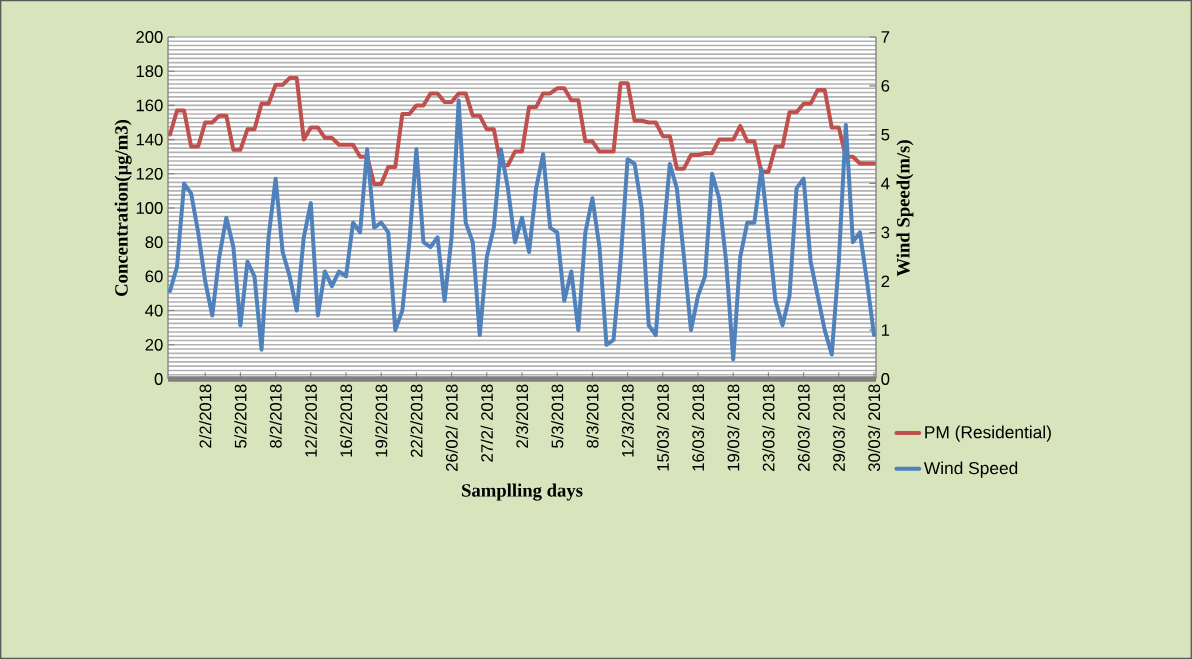 The image size is (1192, 659). What do you see at coordinates (486, 423) in the screenshot?
I see `x-tick-label: 27/2/ 2018` at bounding box center [486, 423].